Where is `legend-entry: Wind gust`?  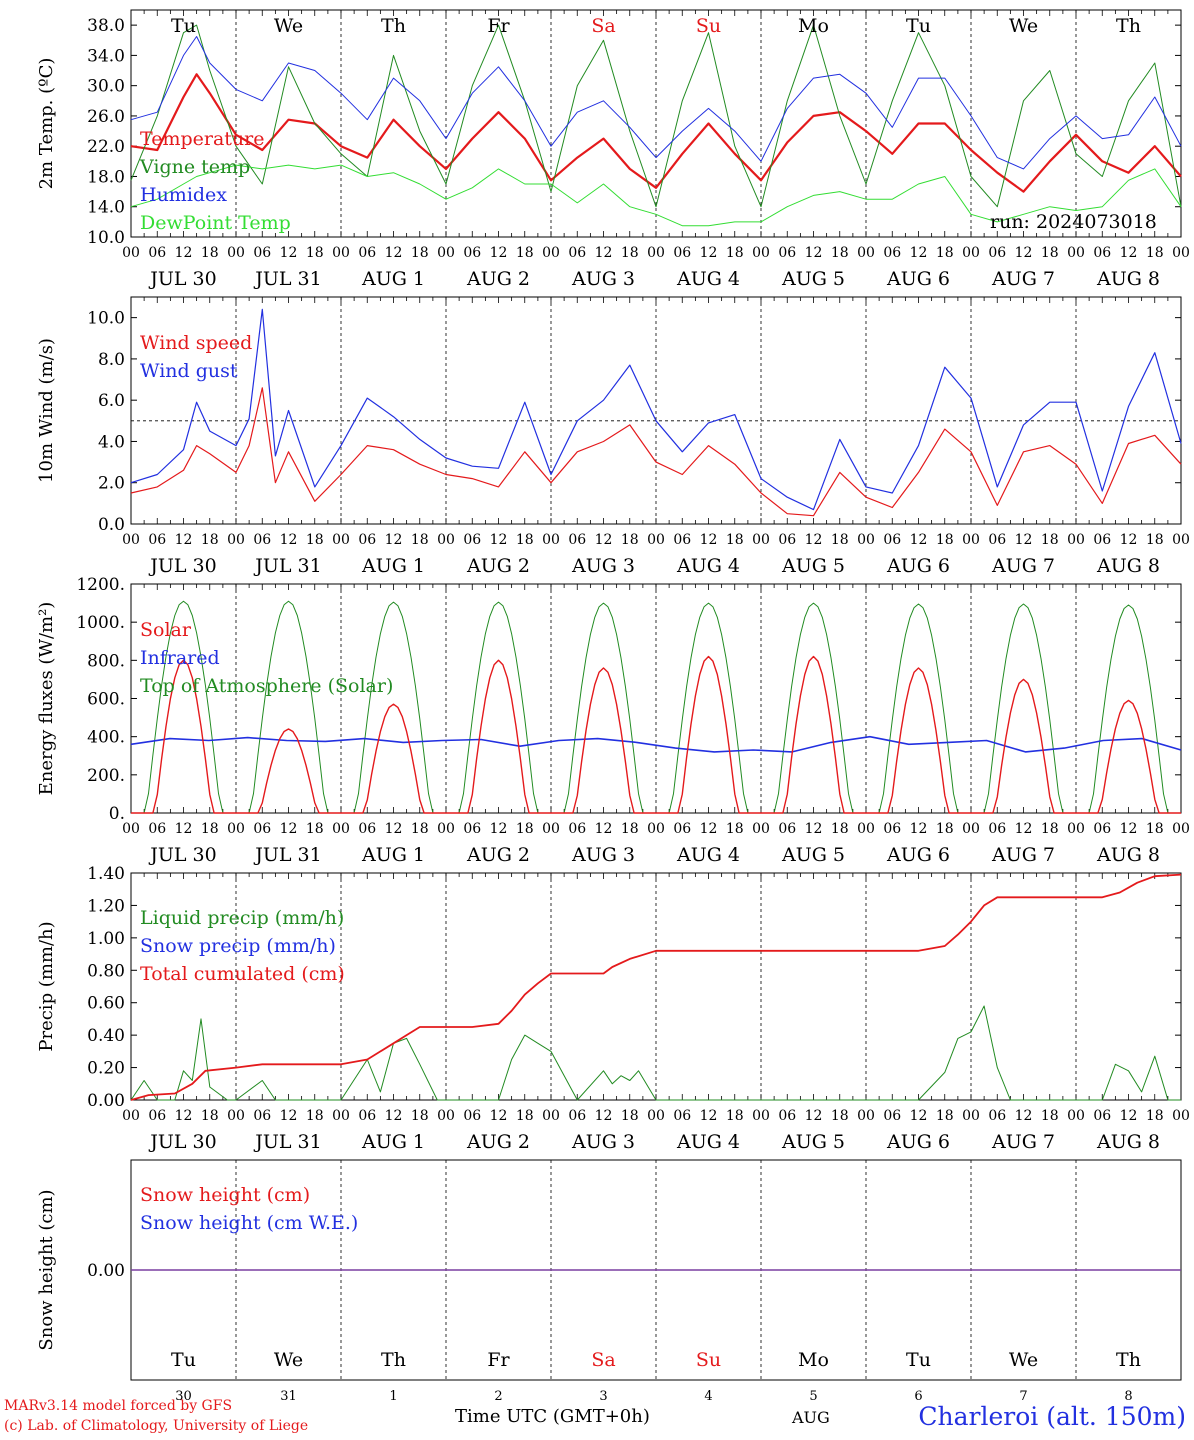 legend-entry: Wind gust is located at coordinates (189, 371).